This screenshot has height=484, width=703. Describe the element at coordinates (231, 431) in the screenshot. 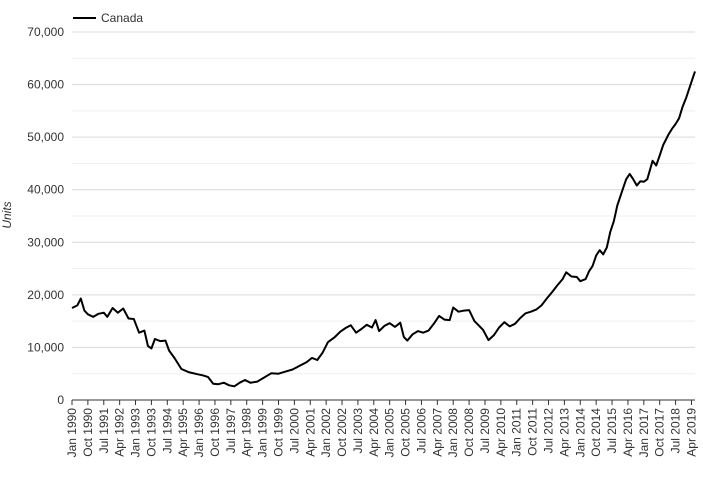

I see `x-tick-label: Jul 1997` at that location.